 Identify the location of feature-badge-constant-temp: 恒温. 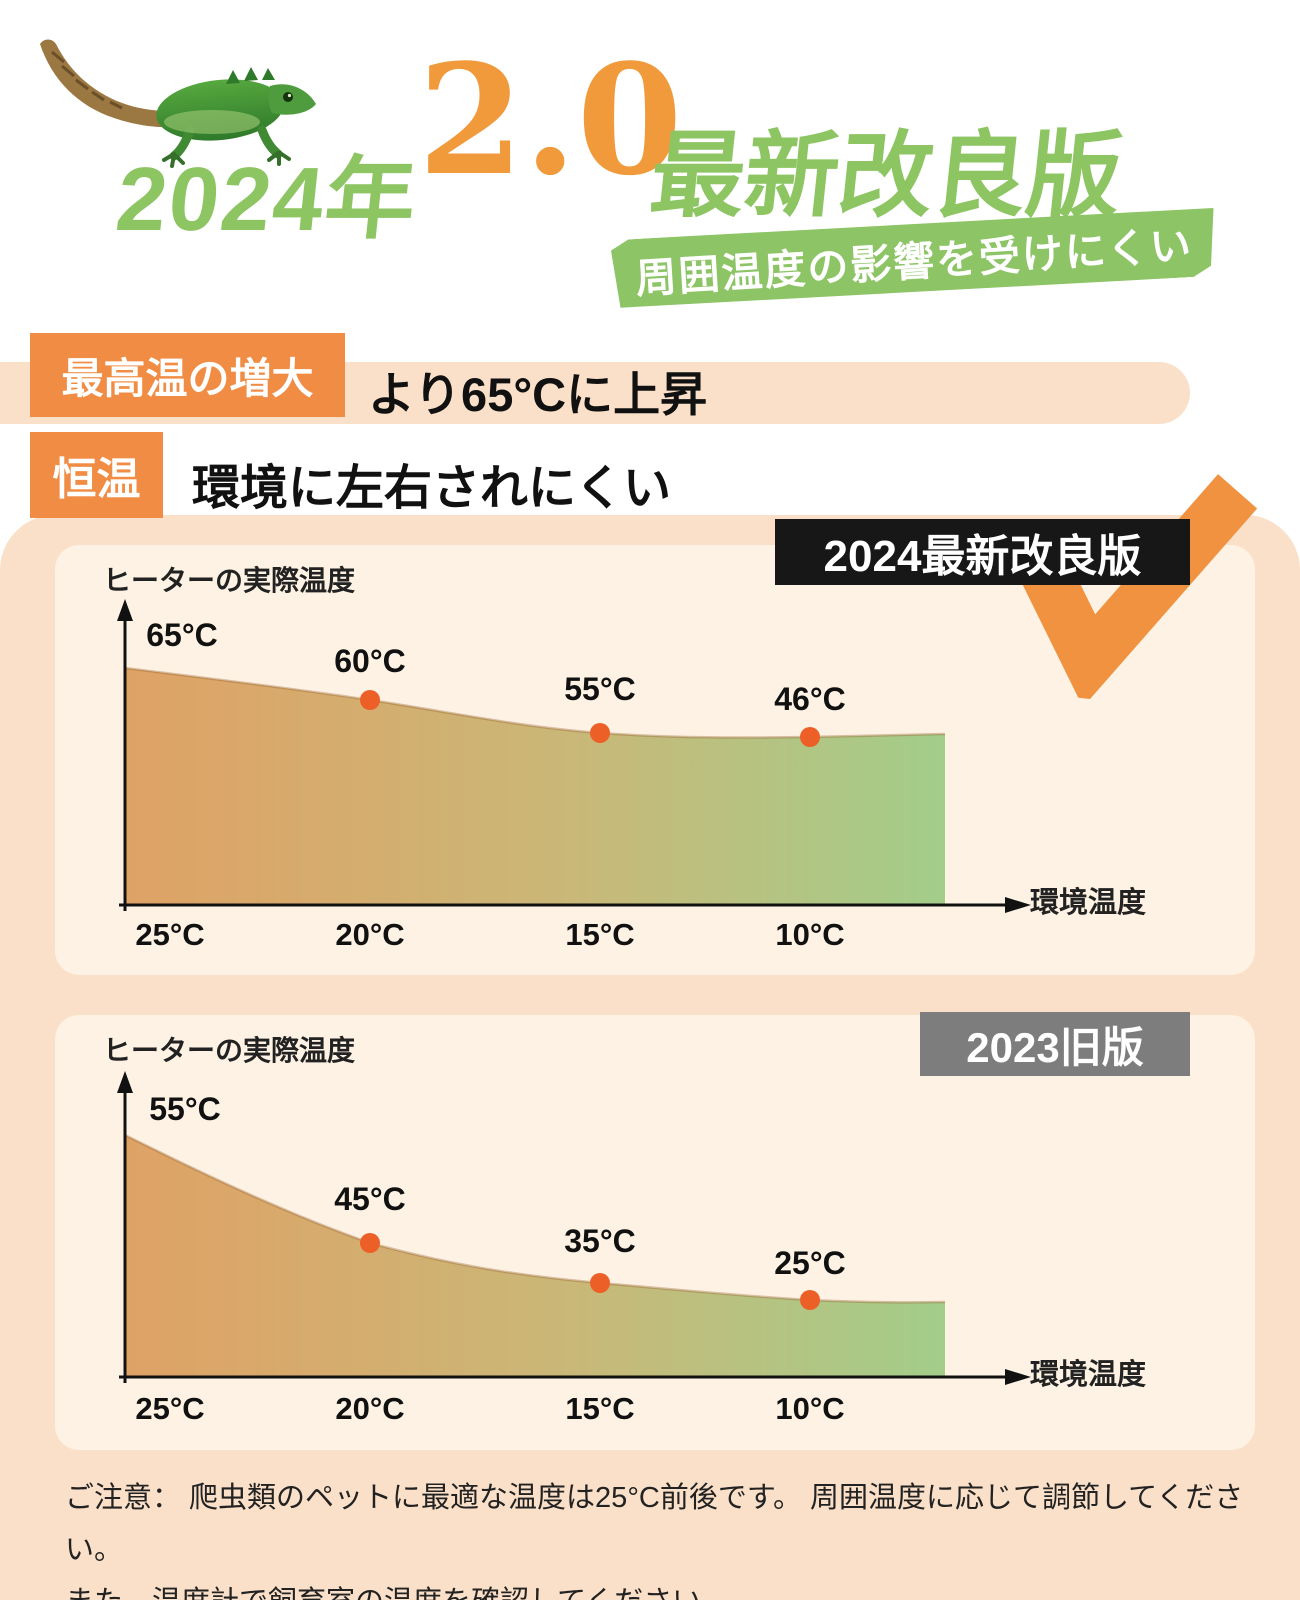
(96, 475).